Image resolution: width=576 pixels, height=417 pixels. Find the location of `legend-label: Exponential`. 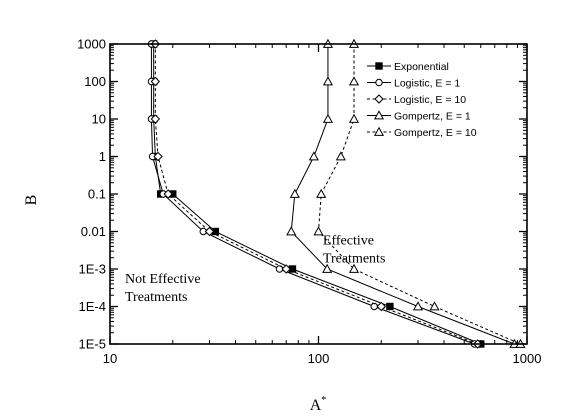

legend-label: Exponential is located at coordinates (421, 67).